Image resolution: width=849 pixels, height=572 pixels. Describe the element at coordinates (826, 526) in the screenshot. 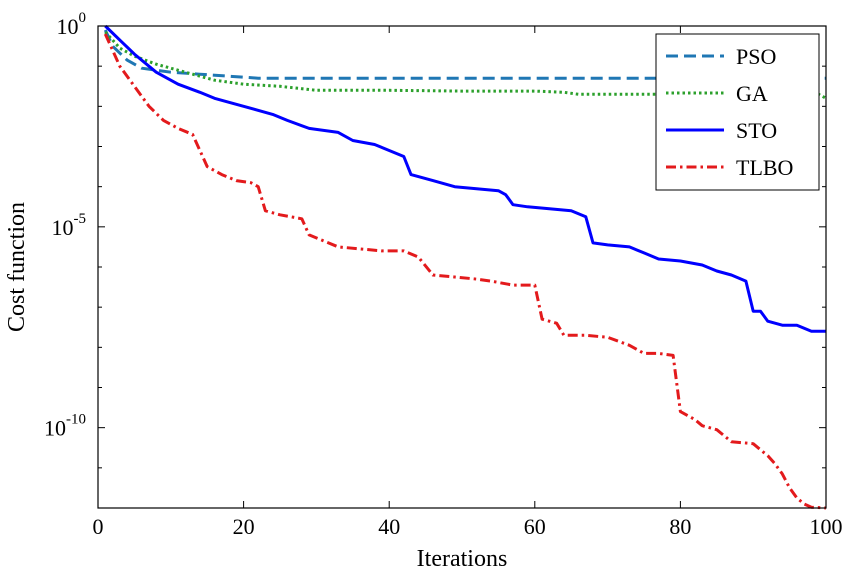

I see `x-tick-label: 100` at that location.